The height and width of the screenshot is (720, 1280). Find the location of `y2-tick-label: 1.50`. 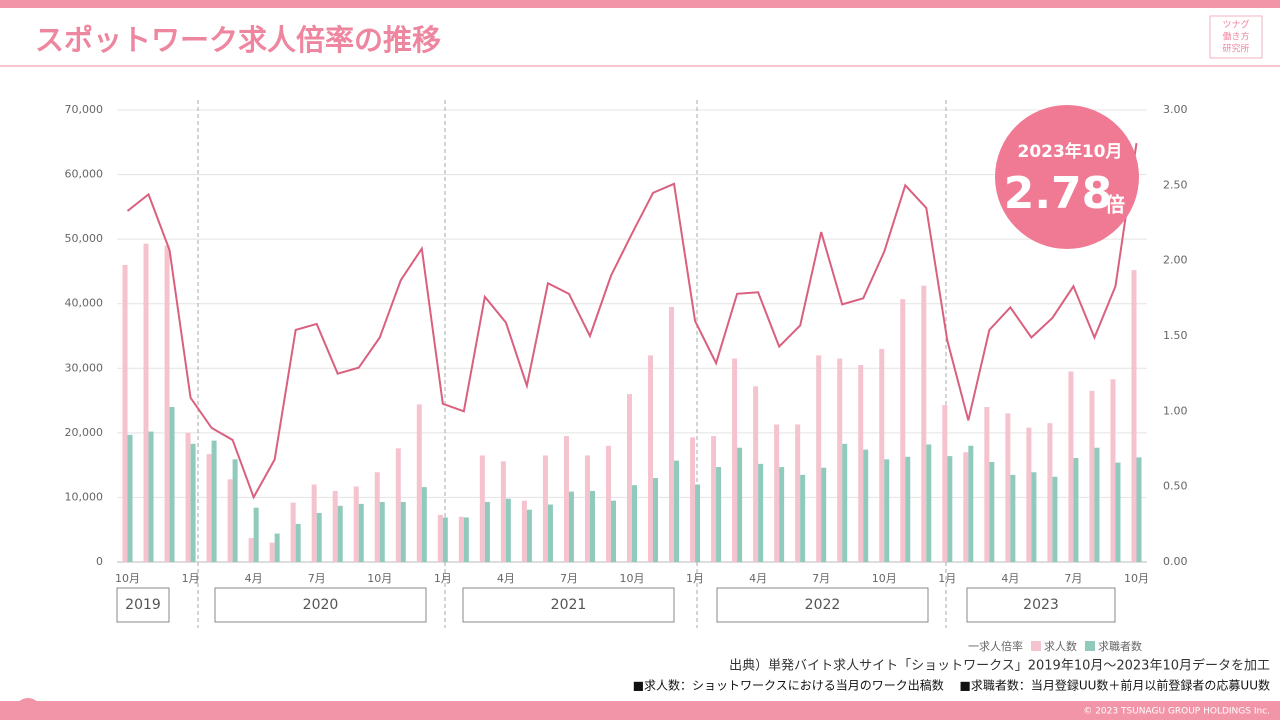

y2-tick-label: 1.50 is located at coordinates (1175, 335).